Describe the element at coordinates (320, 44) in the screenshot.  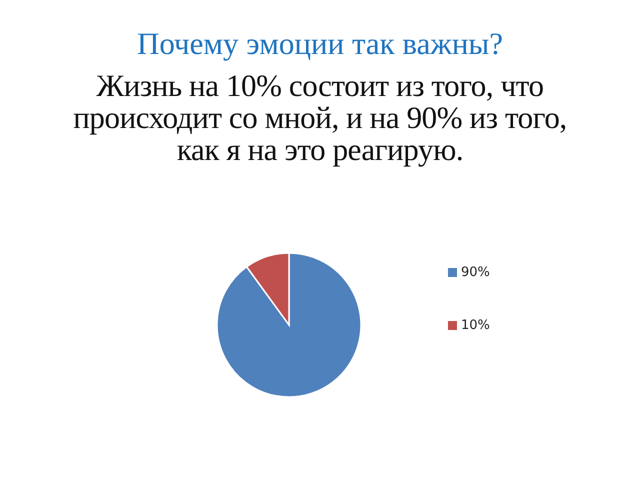
I see `chart-title: Почему эмоции так важны?` at that location.